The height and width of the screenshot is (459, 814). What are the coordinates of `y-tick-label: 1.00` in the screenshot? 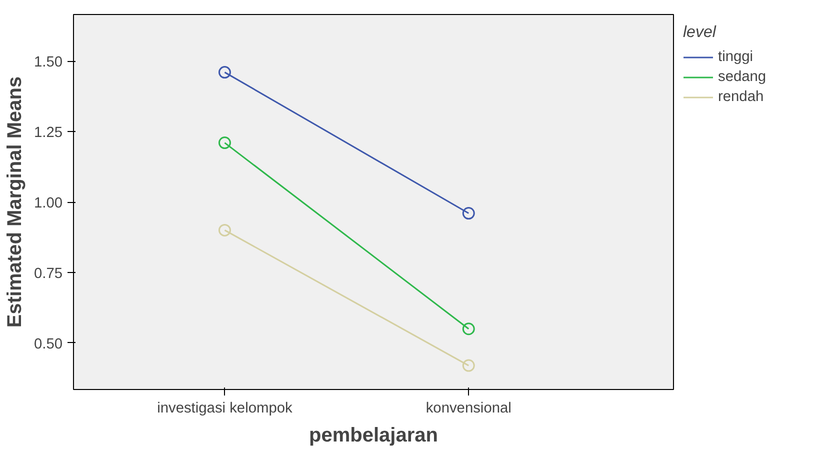 It's located at (48, 204).